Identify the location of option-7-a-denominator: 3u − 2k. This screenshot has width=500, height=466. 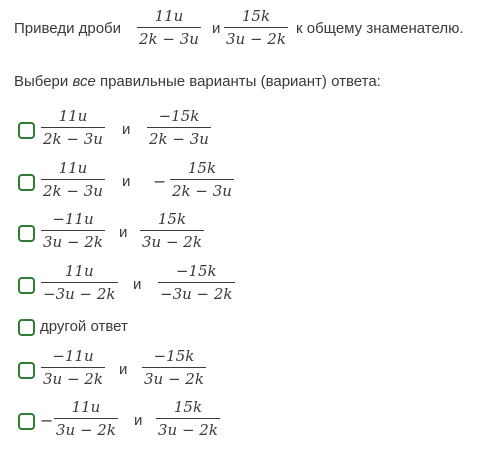
(86, 430).